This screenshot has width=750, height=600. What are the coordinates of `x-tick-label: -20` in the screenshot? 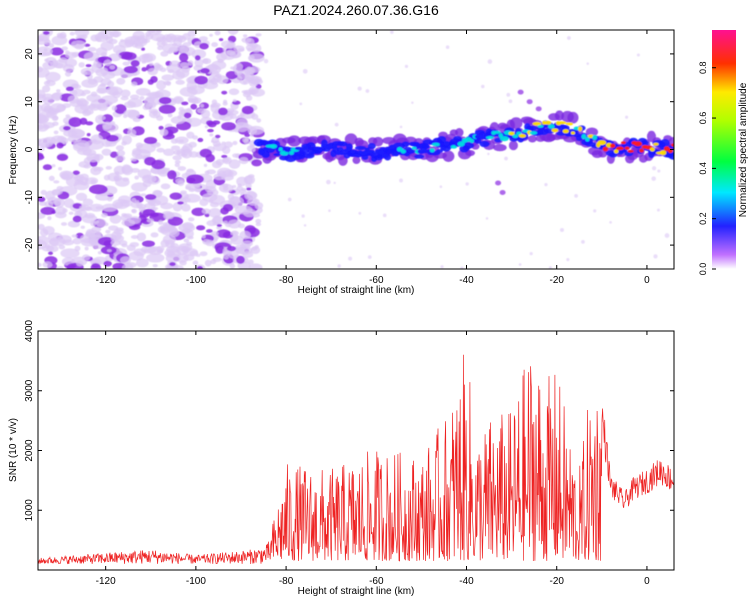 It's located at (556, 581).